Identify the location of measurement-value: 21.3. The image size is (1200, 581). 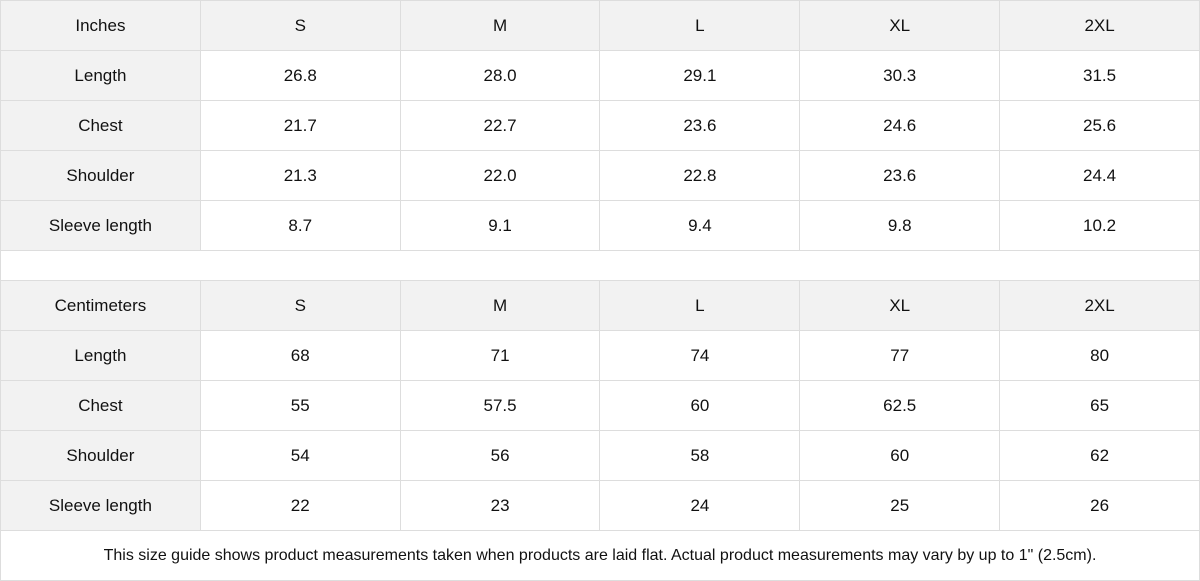
(300, 175).